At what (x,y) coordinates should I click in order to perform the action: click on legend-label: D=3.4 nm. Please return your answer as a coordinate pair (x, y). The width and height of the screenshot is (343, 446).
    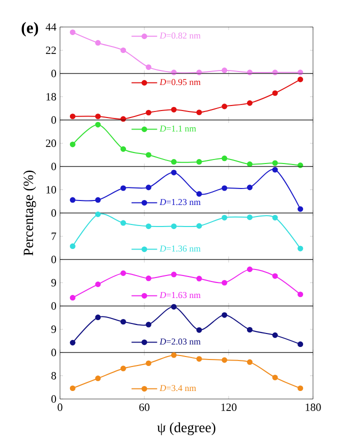
    Looking at the image, I should click on (178, 388).